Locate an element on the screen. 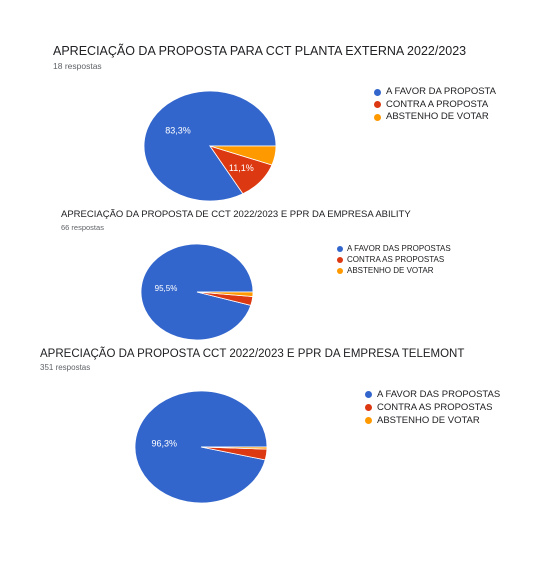 This screenshot has height=567, width=539. chart-subtitle: 18 respostas is located at coordinates (77, 66).